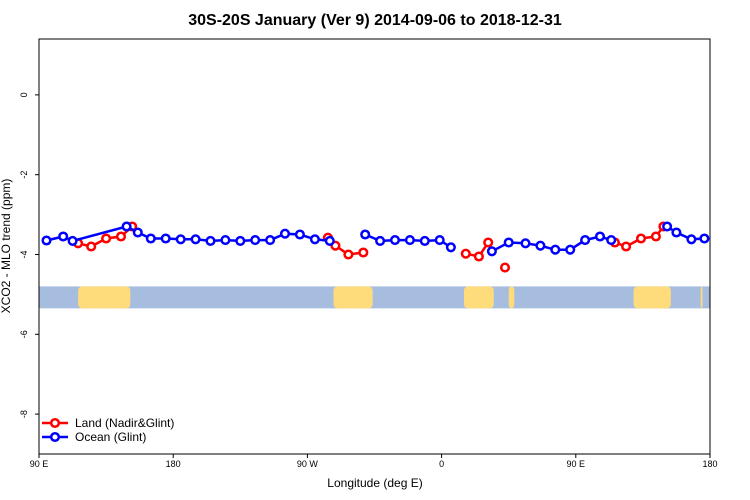  I want to click on x-tick-label: 90 W, so click(308, 464).